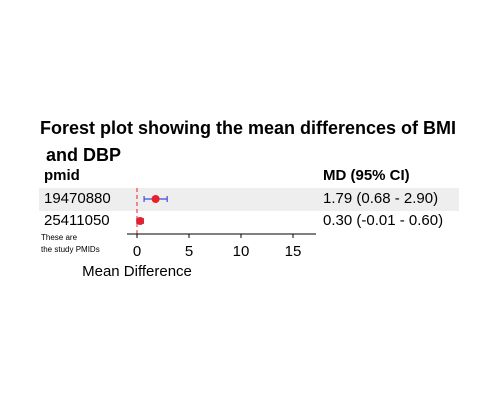 The image size is (500, 400). Describe the element at coordinates (59, 237) in the screenshot. I see `pmid-note-line1: These are` at that location.